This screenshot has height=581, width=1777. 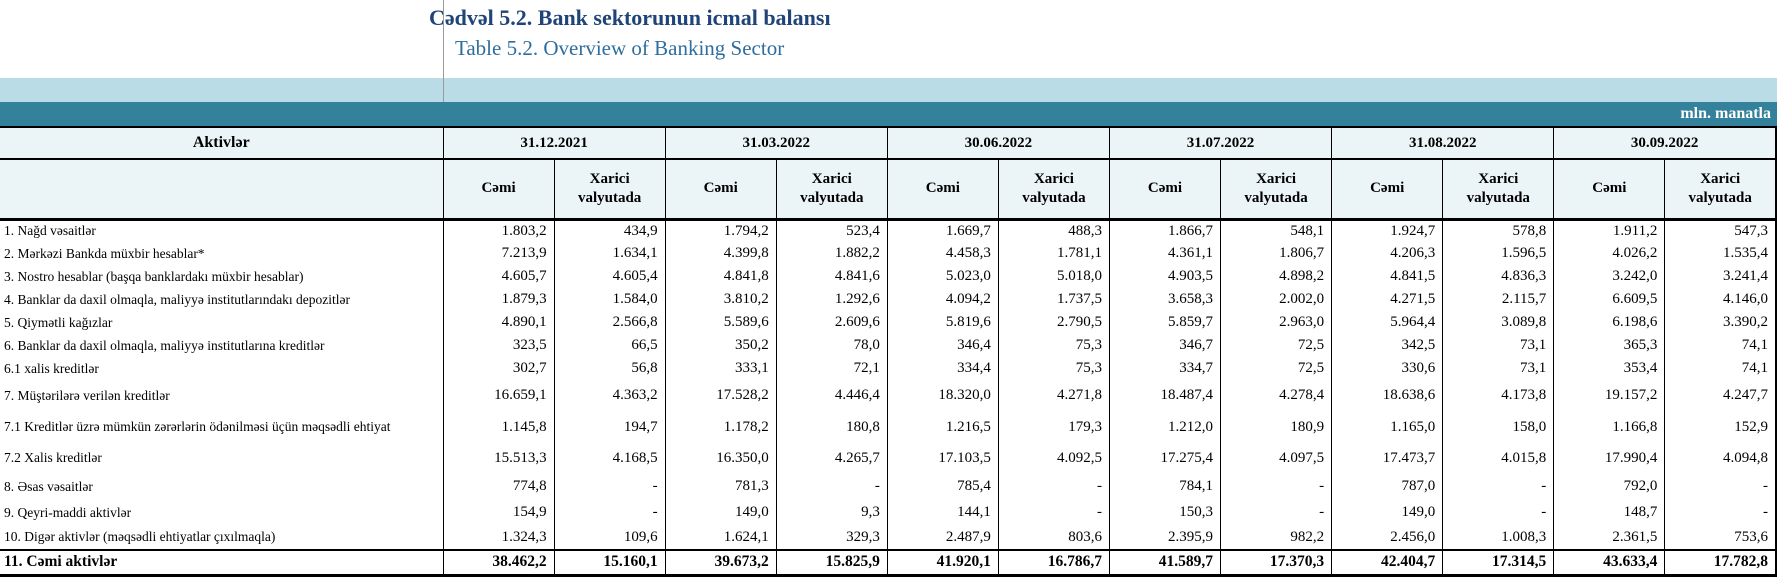 What do you see at coordinates (1720, 345) in the screenshot?
I see `cell-value: 74,1` at bounding box center [1720, 345].